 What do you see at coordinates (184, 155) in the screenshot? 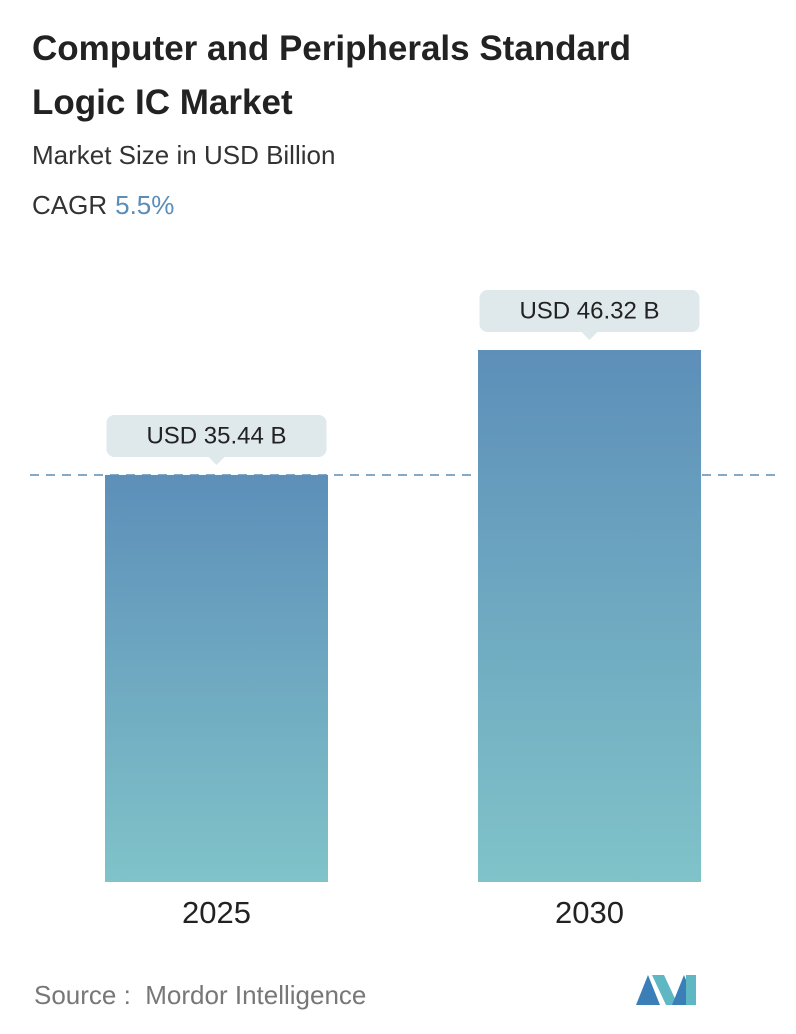
I see `chart-subtitle: Market Size in USD Billion` at bounding box center [184, 155].